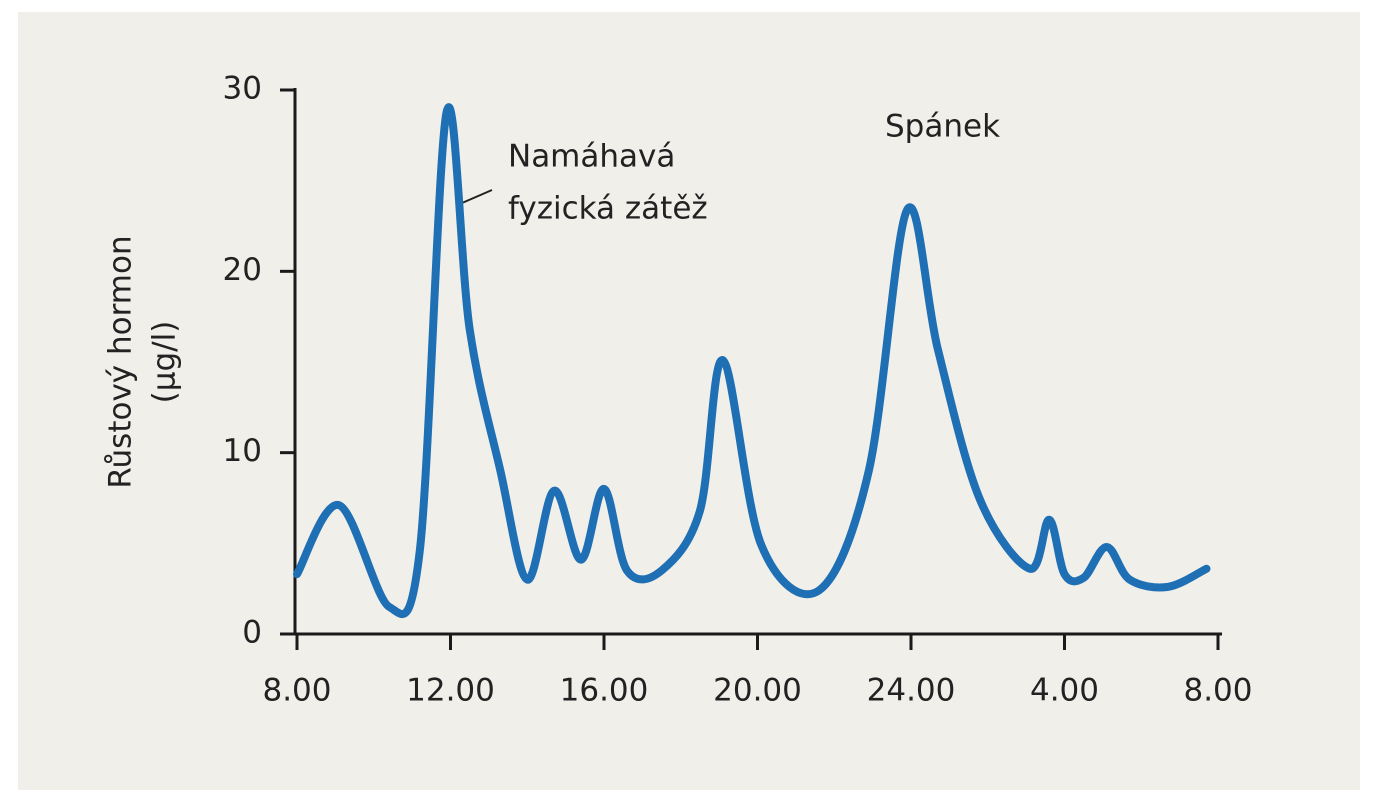 The height and width of the screenshot is (800, 1376). I want to click on y-tick-label: 10, so click(242, 451).